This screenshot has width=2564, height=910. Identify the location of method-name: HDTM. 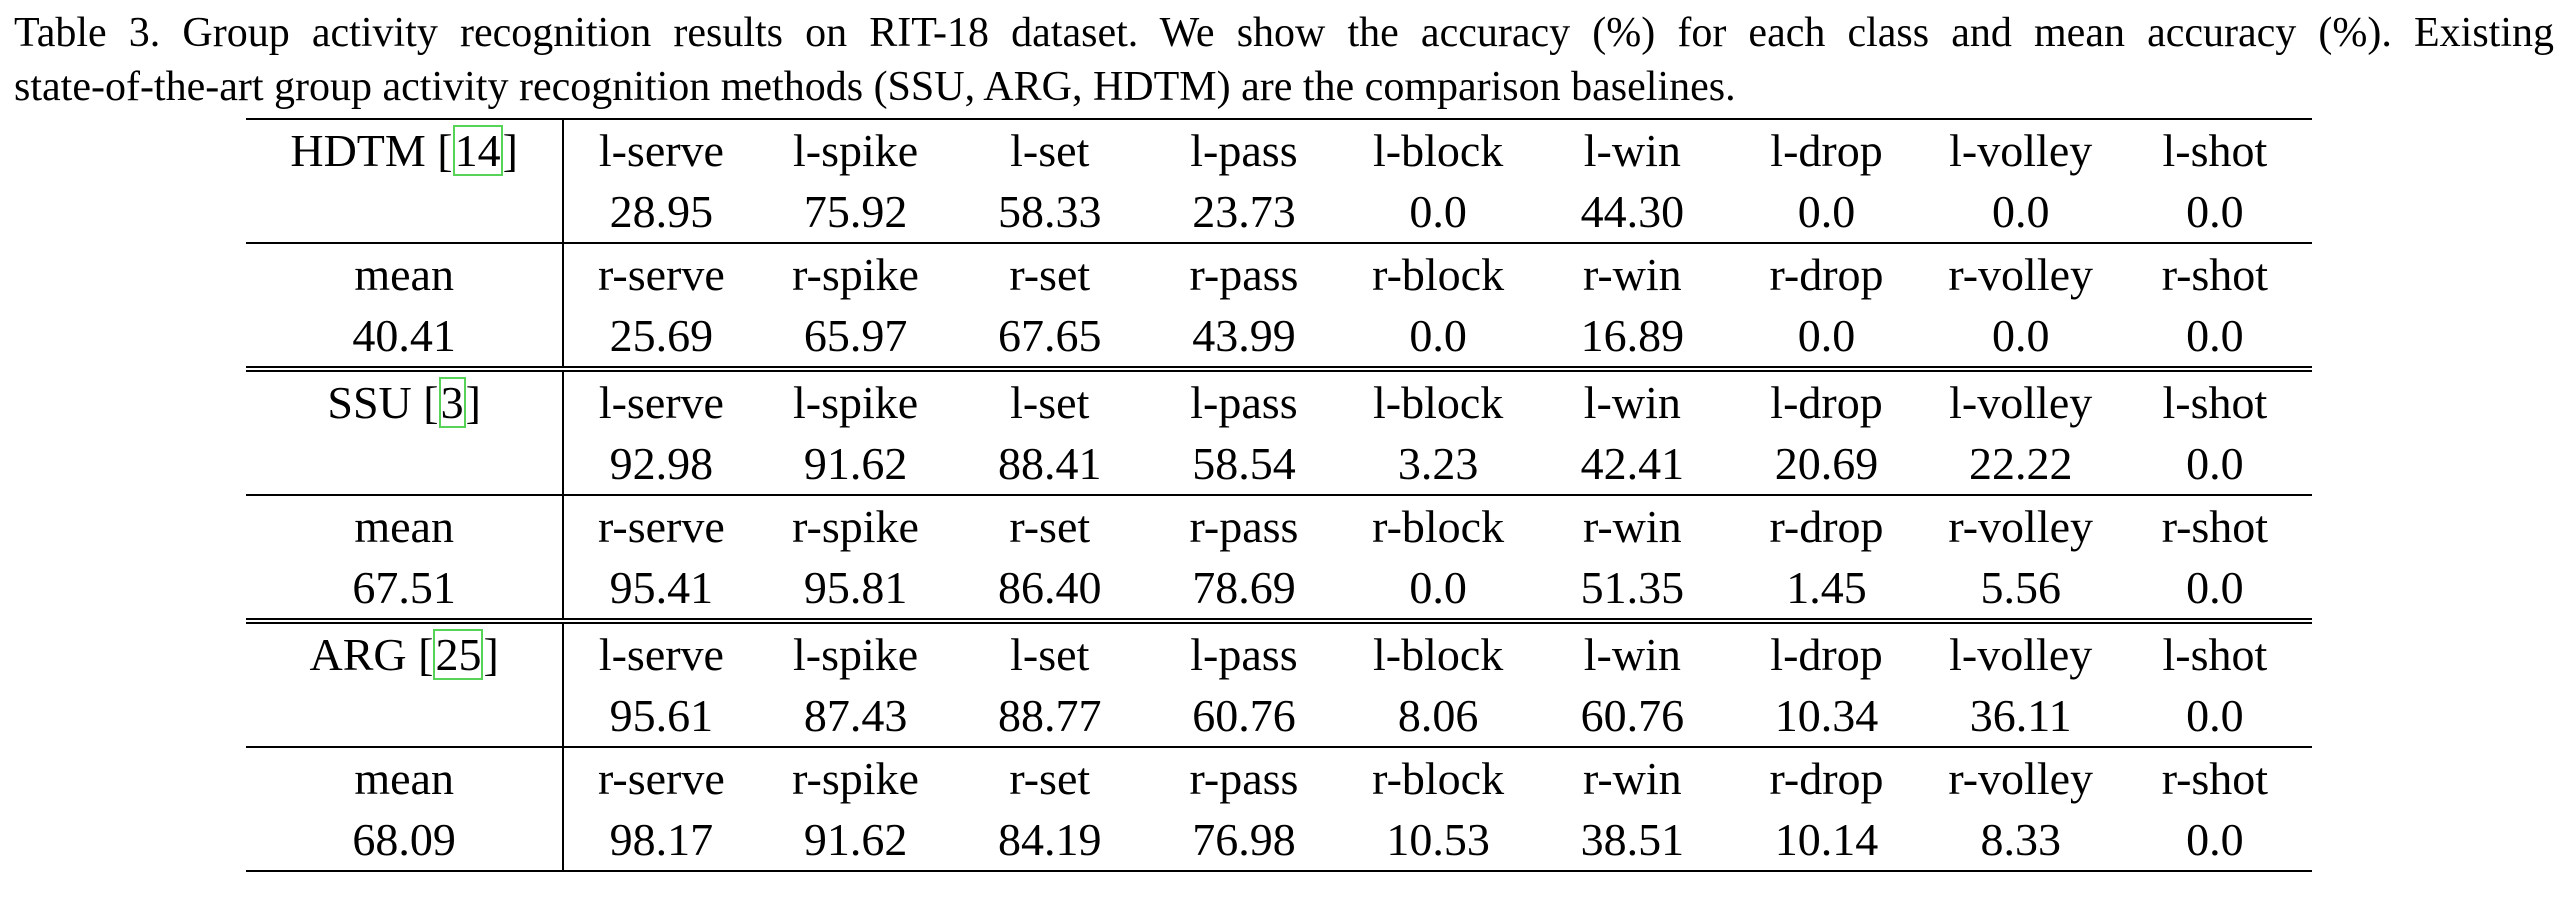
(358, 150).